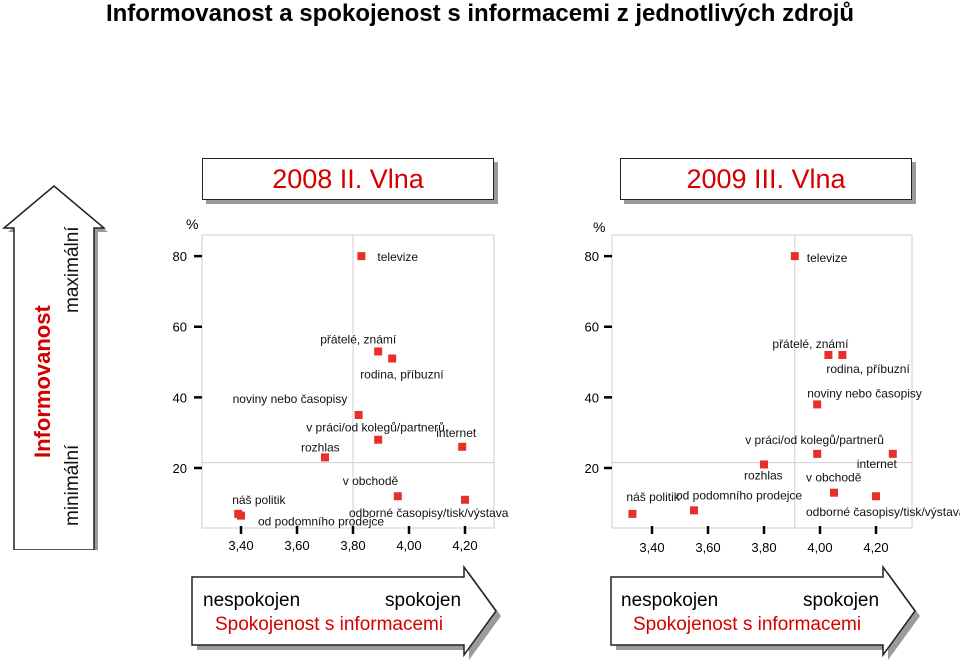 The width and height of the screenshot is (960, 667). I want to click on point-nas-politik, so click(632, 513).